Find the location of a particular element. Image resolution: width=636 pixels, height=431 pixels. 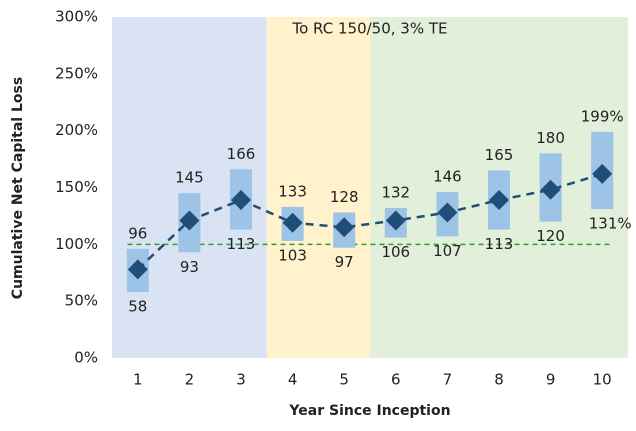

y-tick-label: 200% is located at coordinates (76, 130).